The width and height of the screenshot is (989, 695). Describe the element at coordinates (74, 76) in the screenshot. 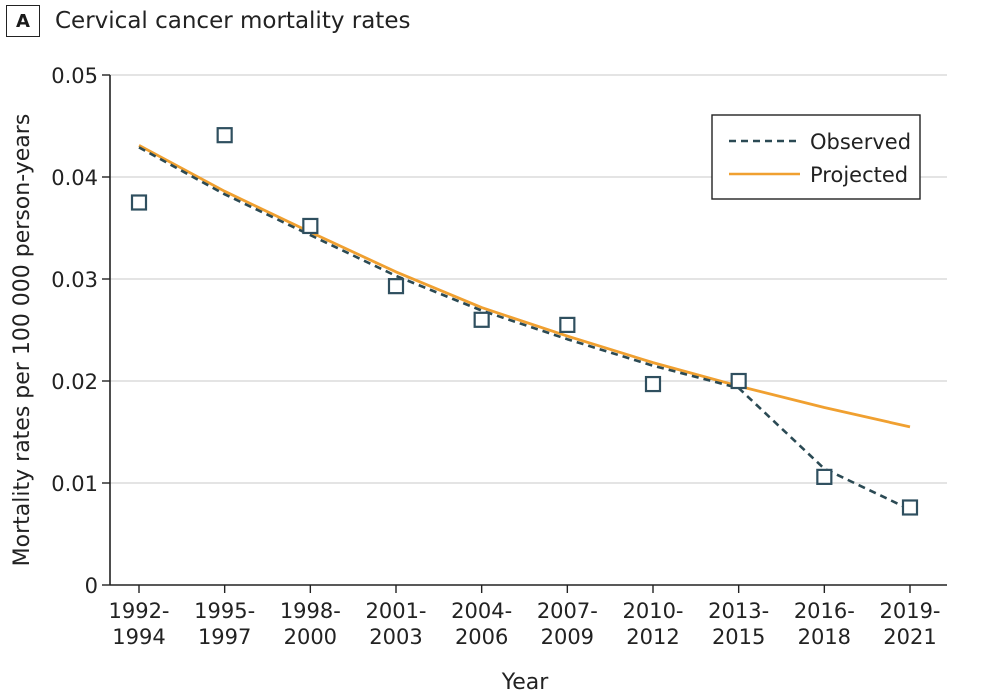

I see `y-tick-label: 0.05` at that location.